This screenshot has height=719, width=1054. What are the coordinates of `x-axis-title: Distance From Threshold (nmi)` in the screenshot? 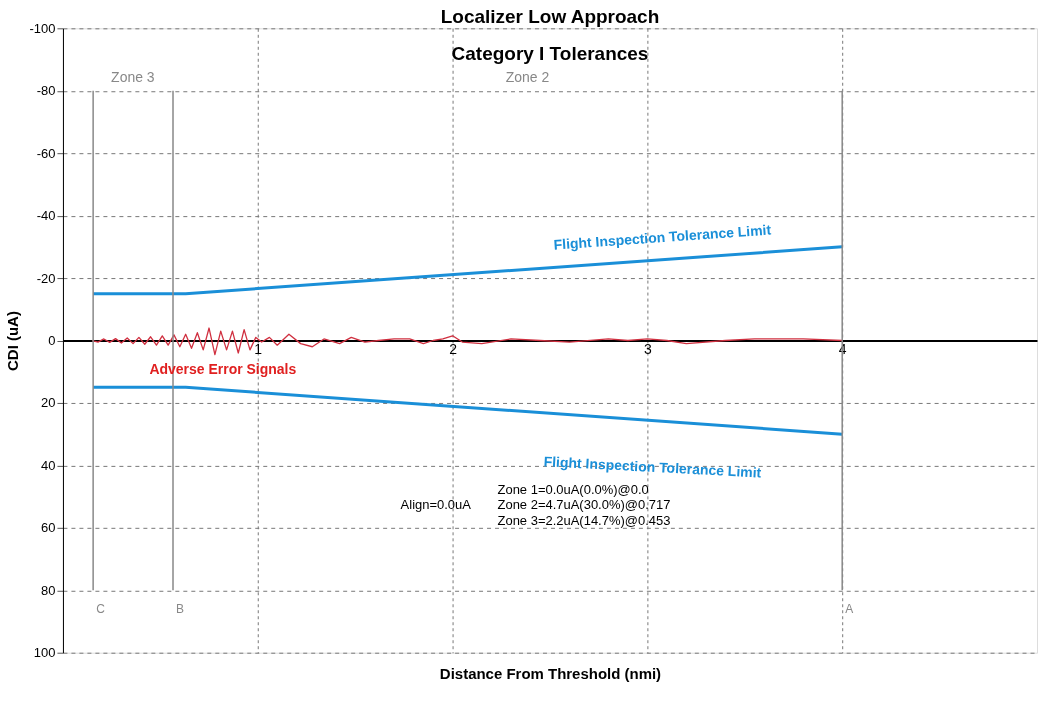 It's located at (550, 674).